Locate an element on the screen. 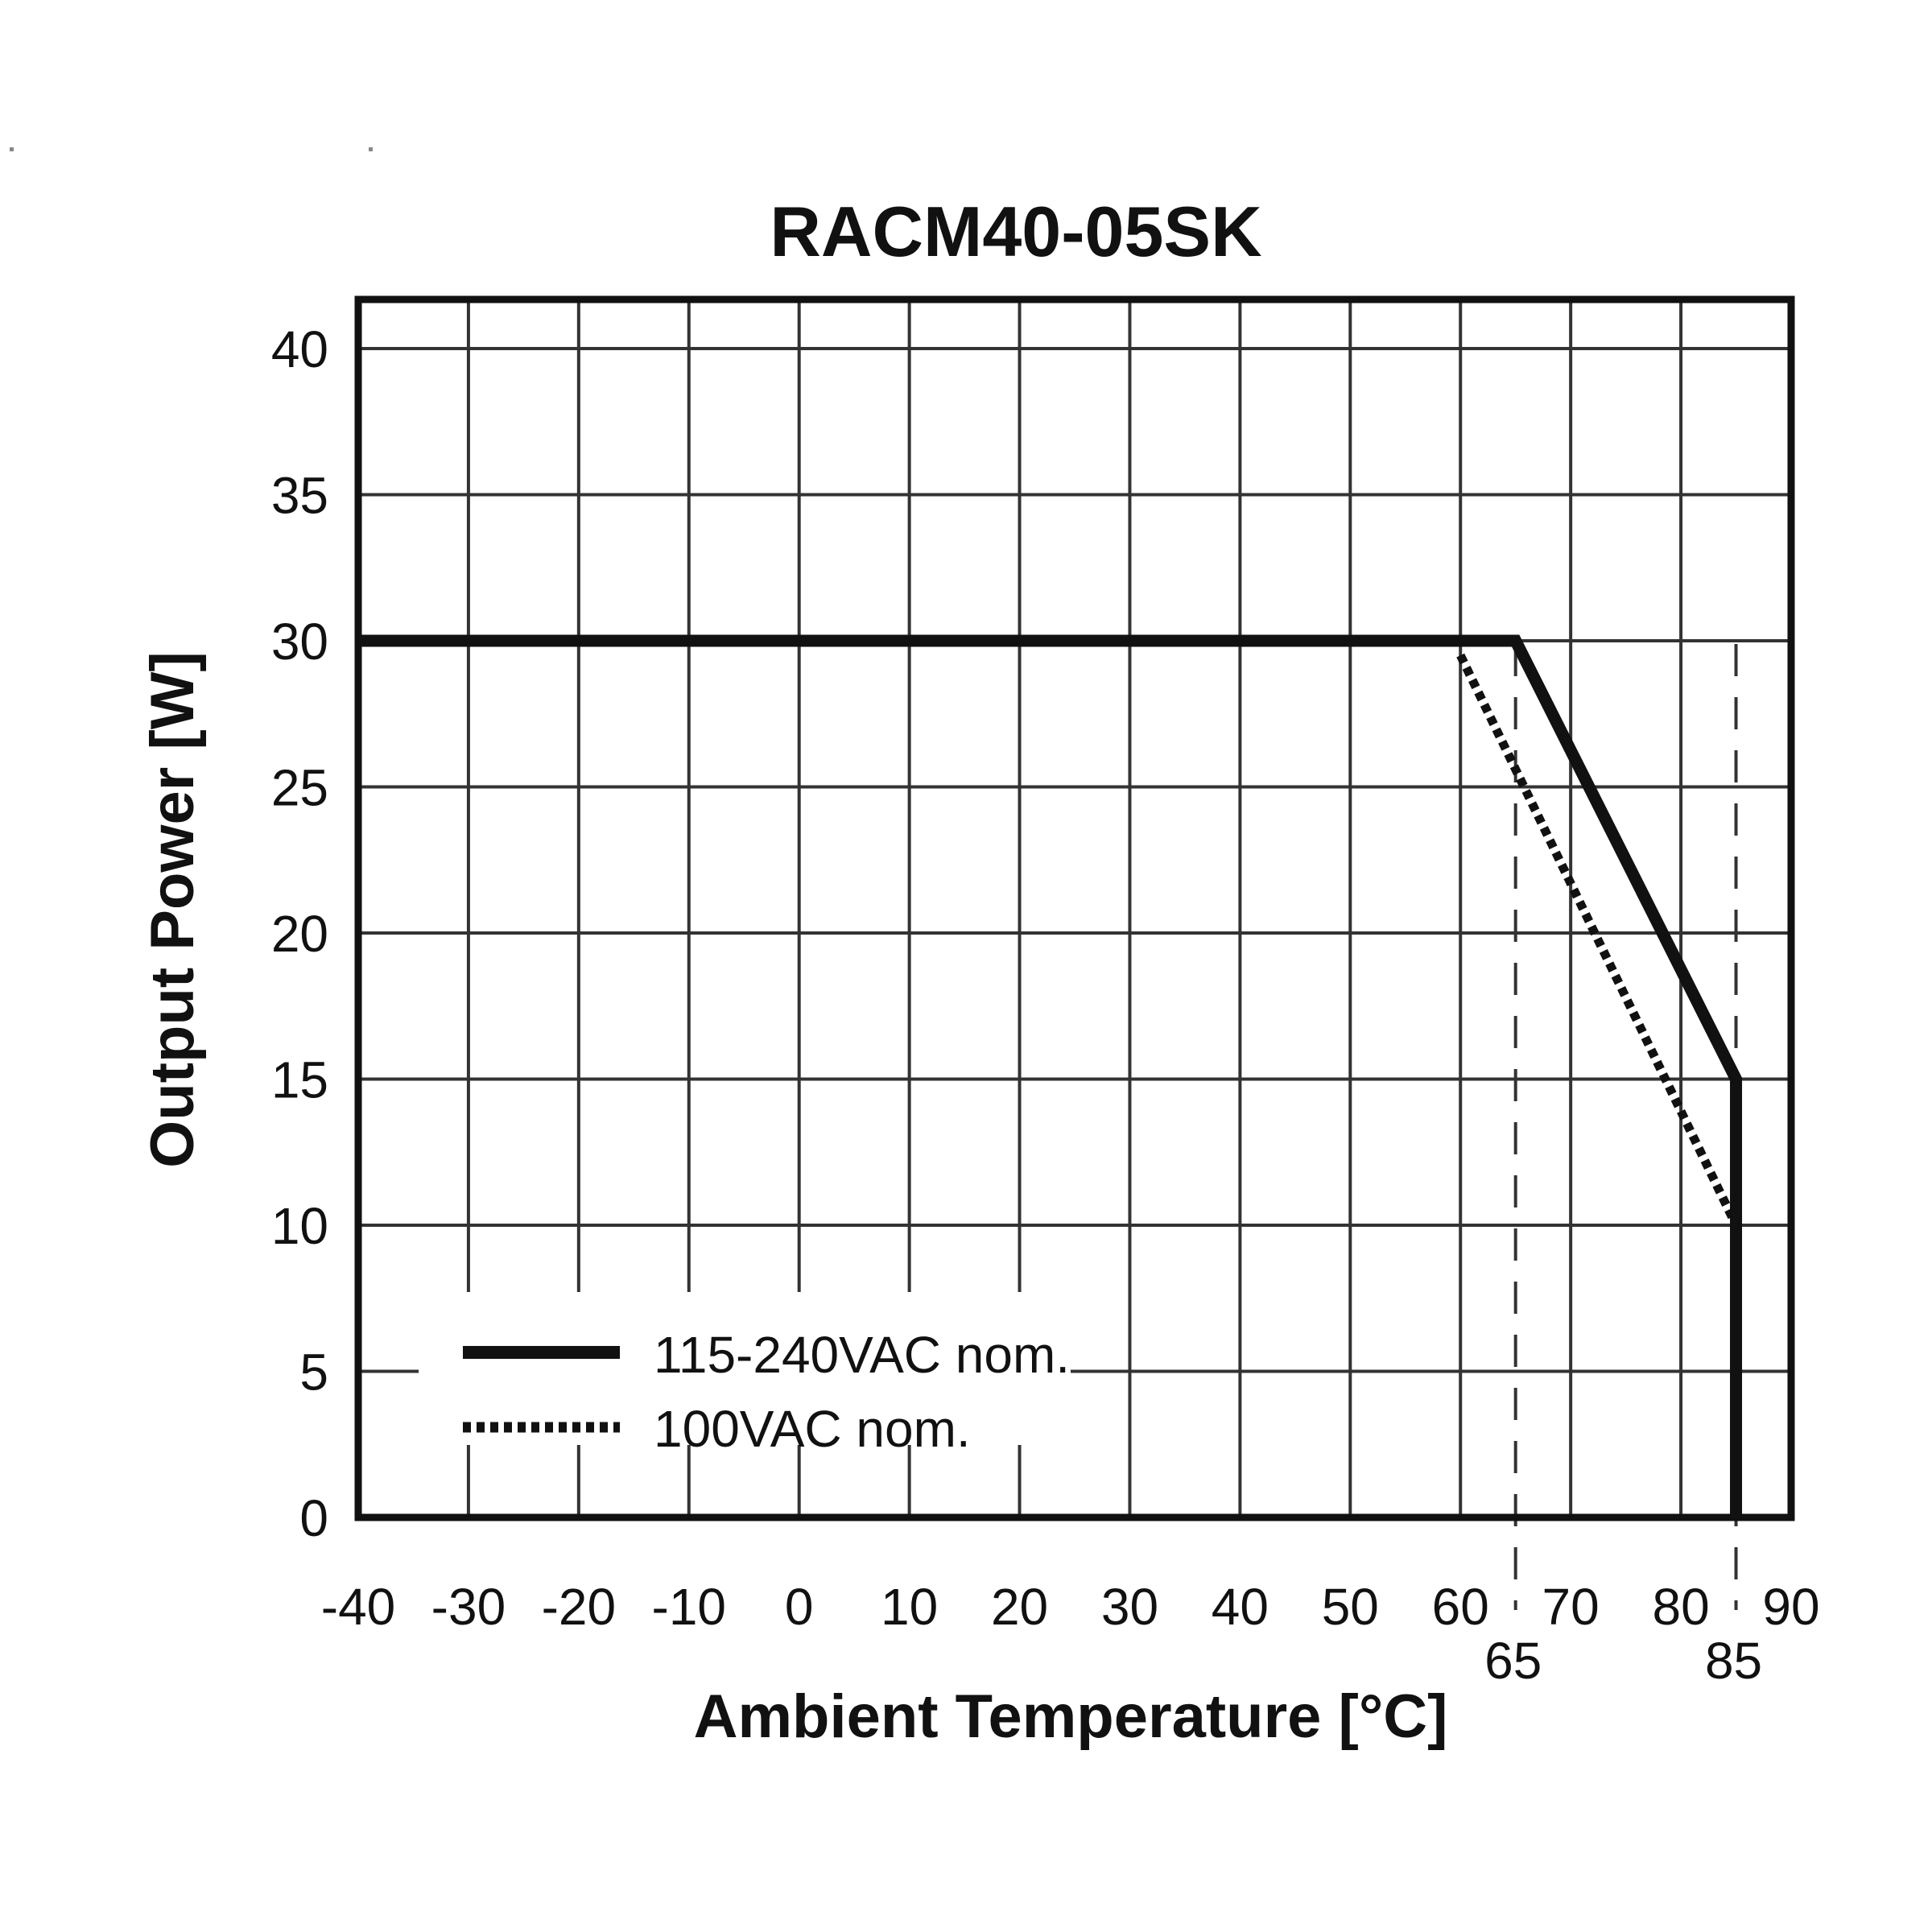 This screenshot has width=1932, height=1932. series-dotted-100vac is located at coordinates (1598, 1085).